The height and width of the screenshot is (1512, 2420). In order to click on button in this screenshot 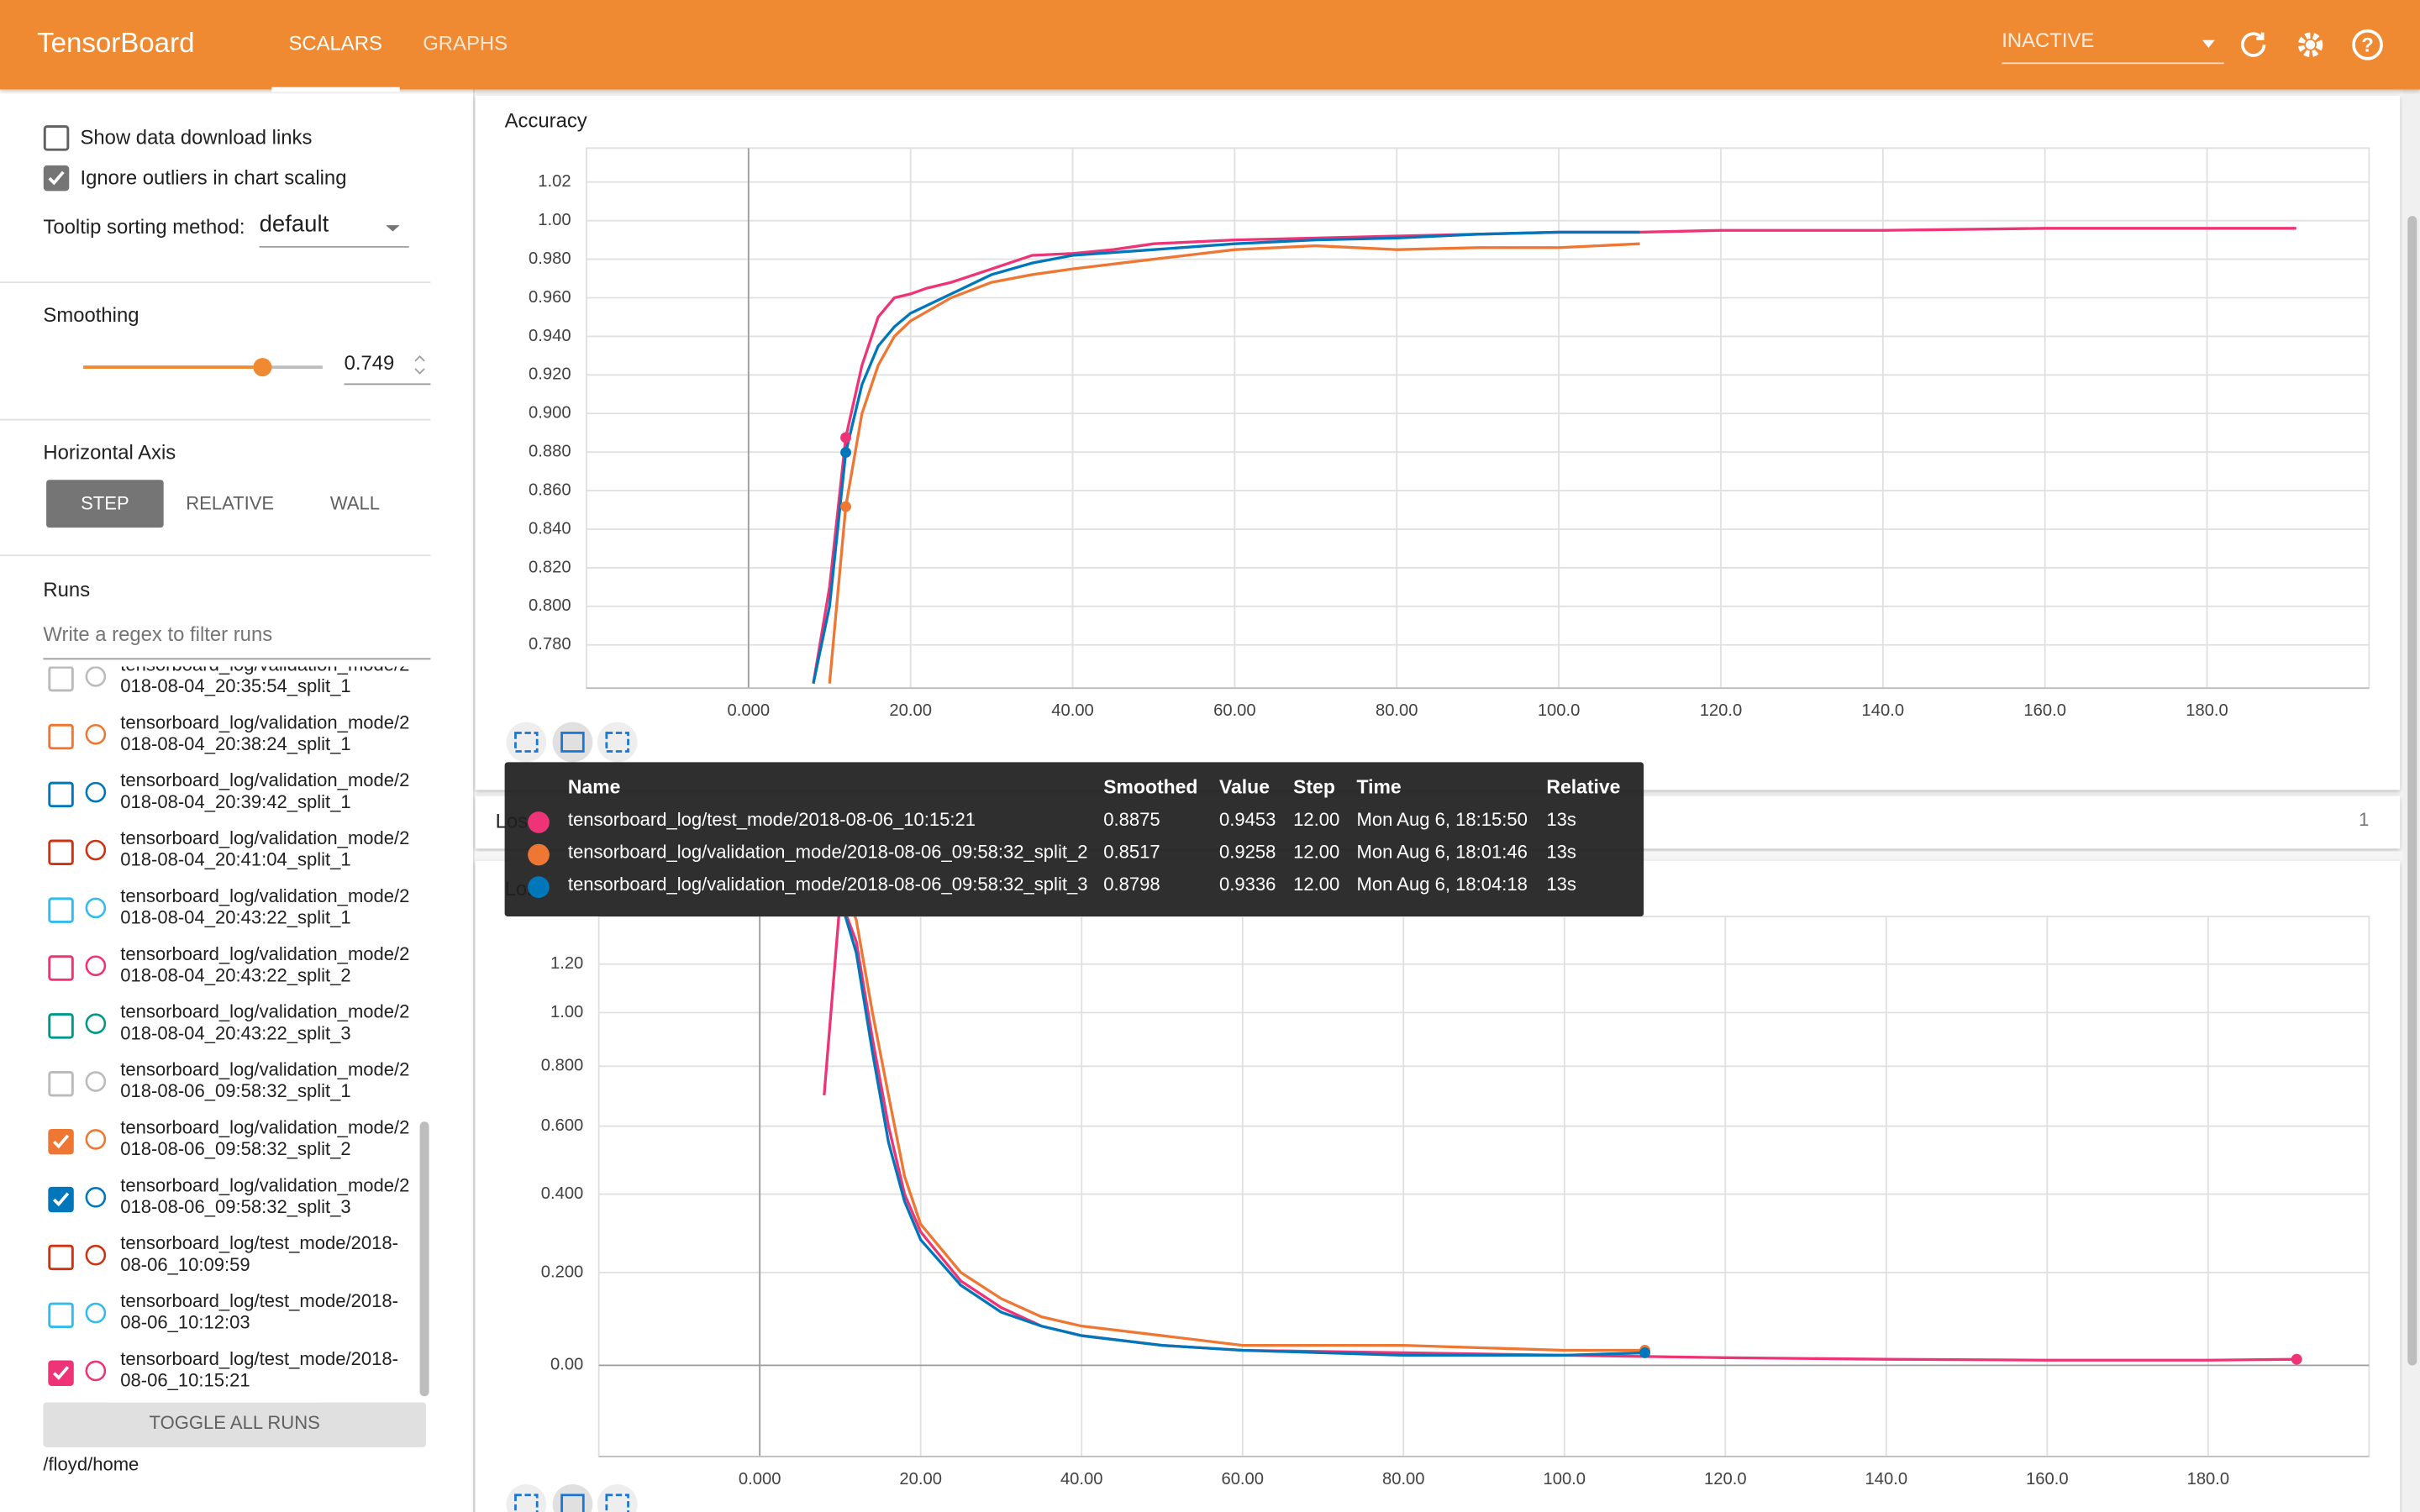, I will do `click(234, 1424)`.